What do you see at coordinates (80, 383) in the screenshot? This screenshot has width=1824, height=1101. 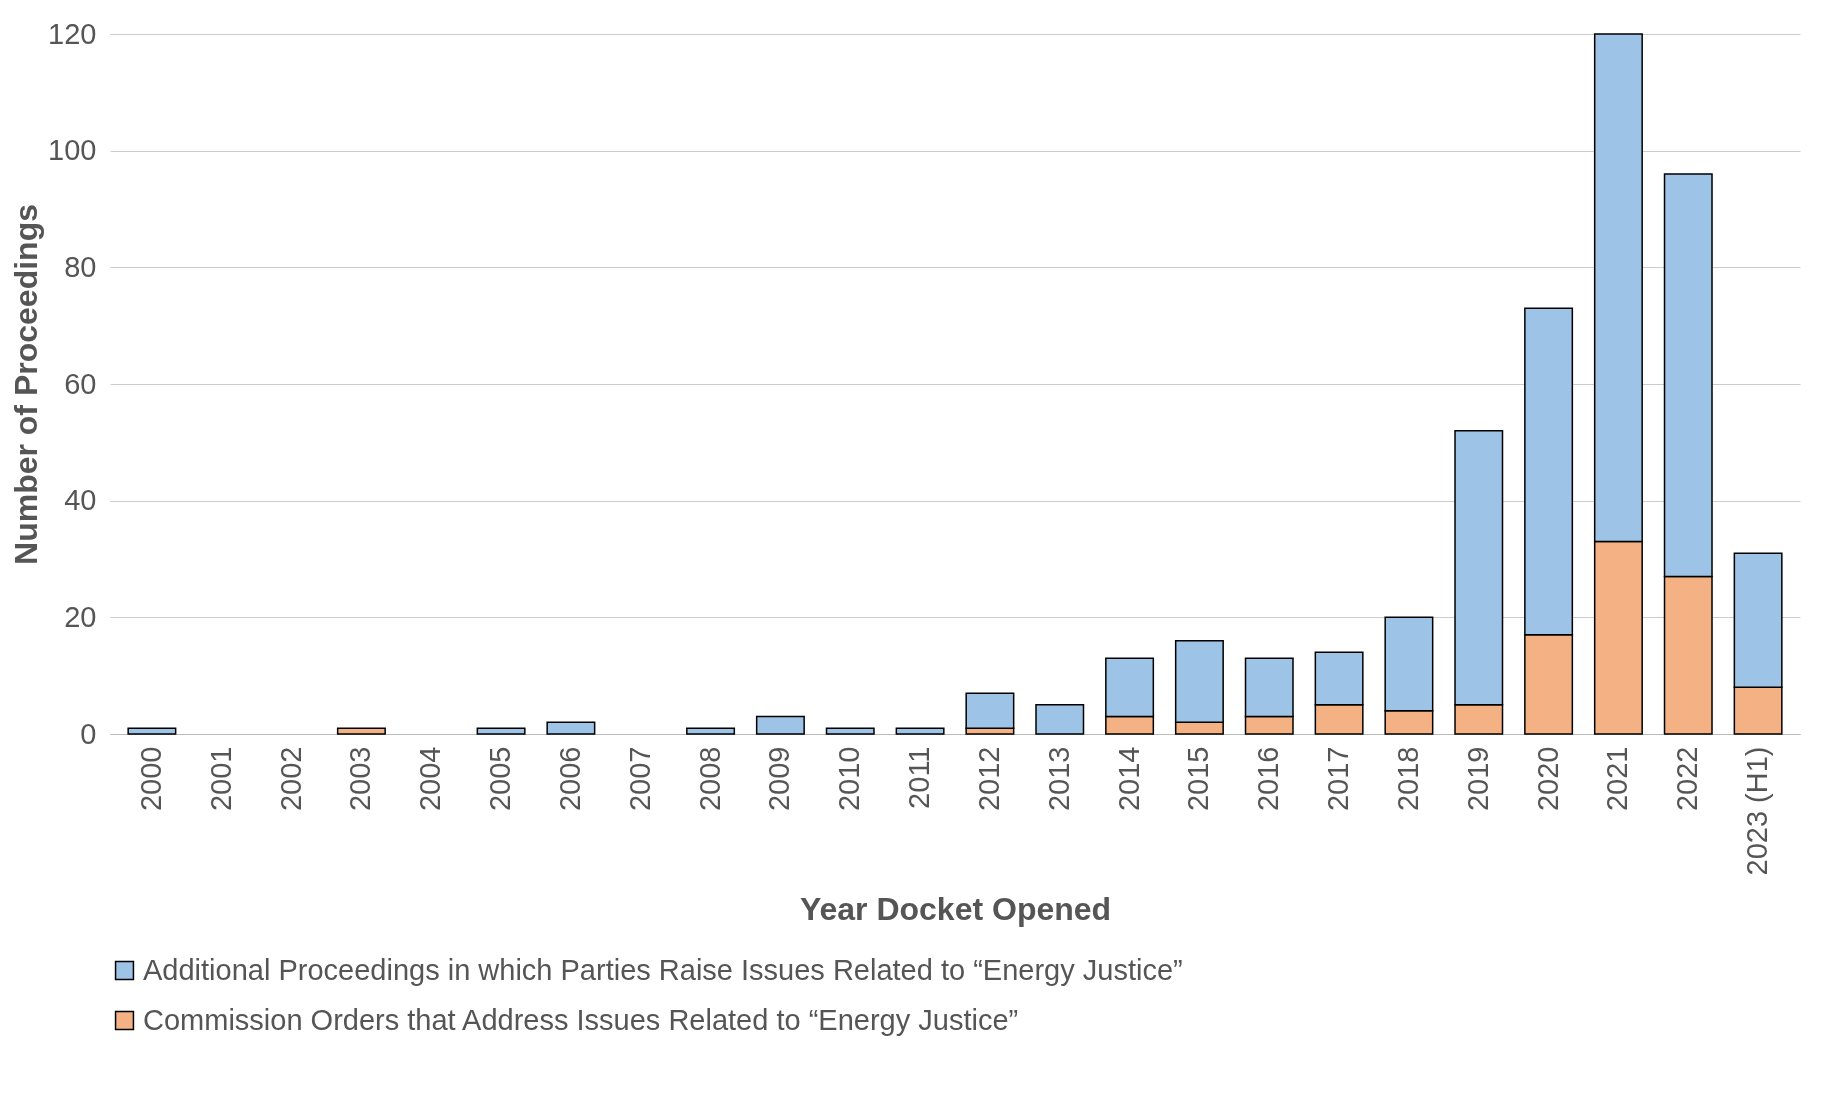 I see `y-tick-label: 60` at bounding box center [80, 383].